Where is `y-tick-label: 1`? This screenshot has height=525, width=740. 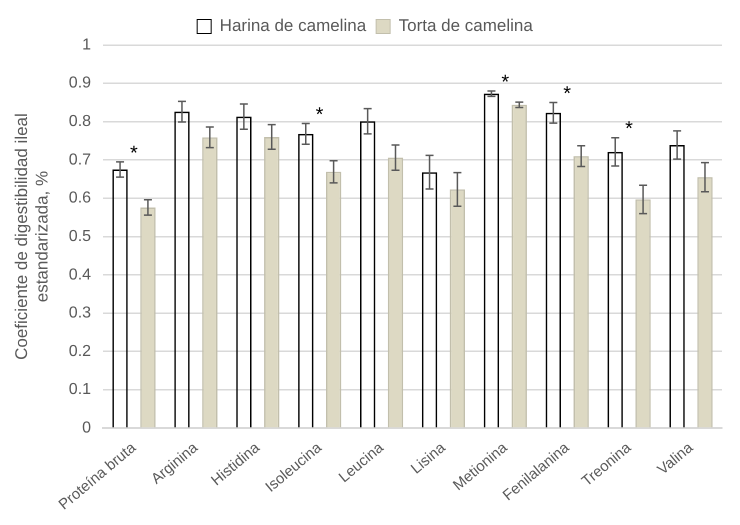
y-tick-label: 1 is located at coordinates (87, 45).